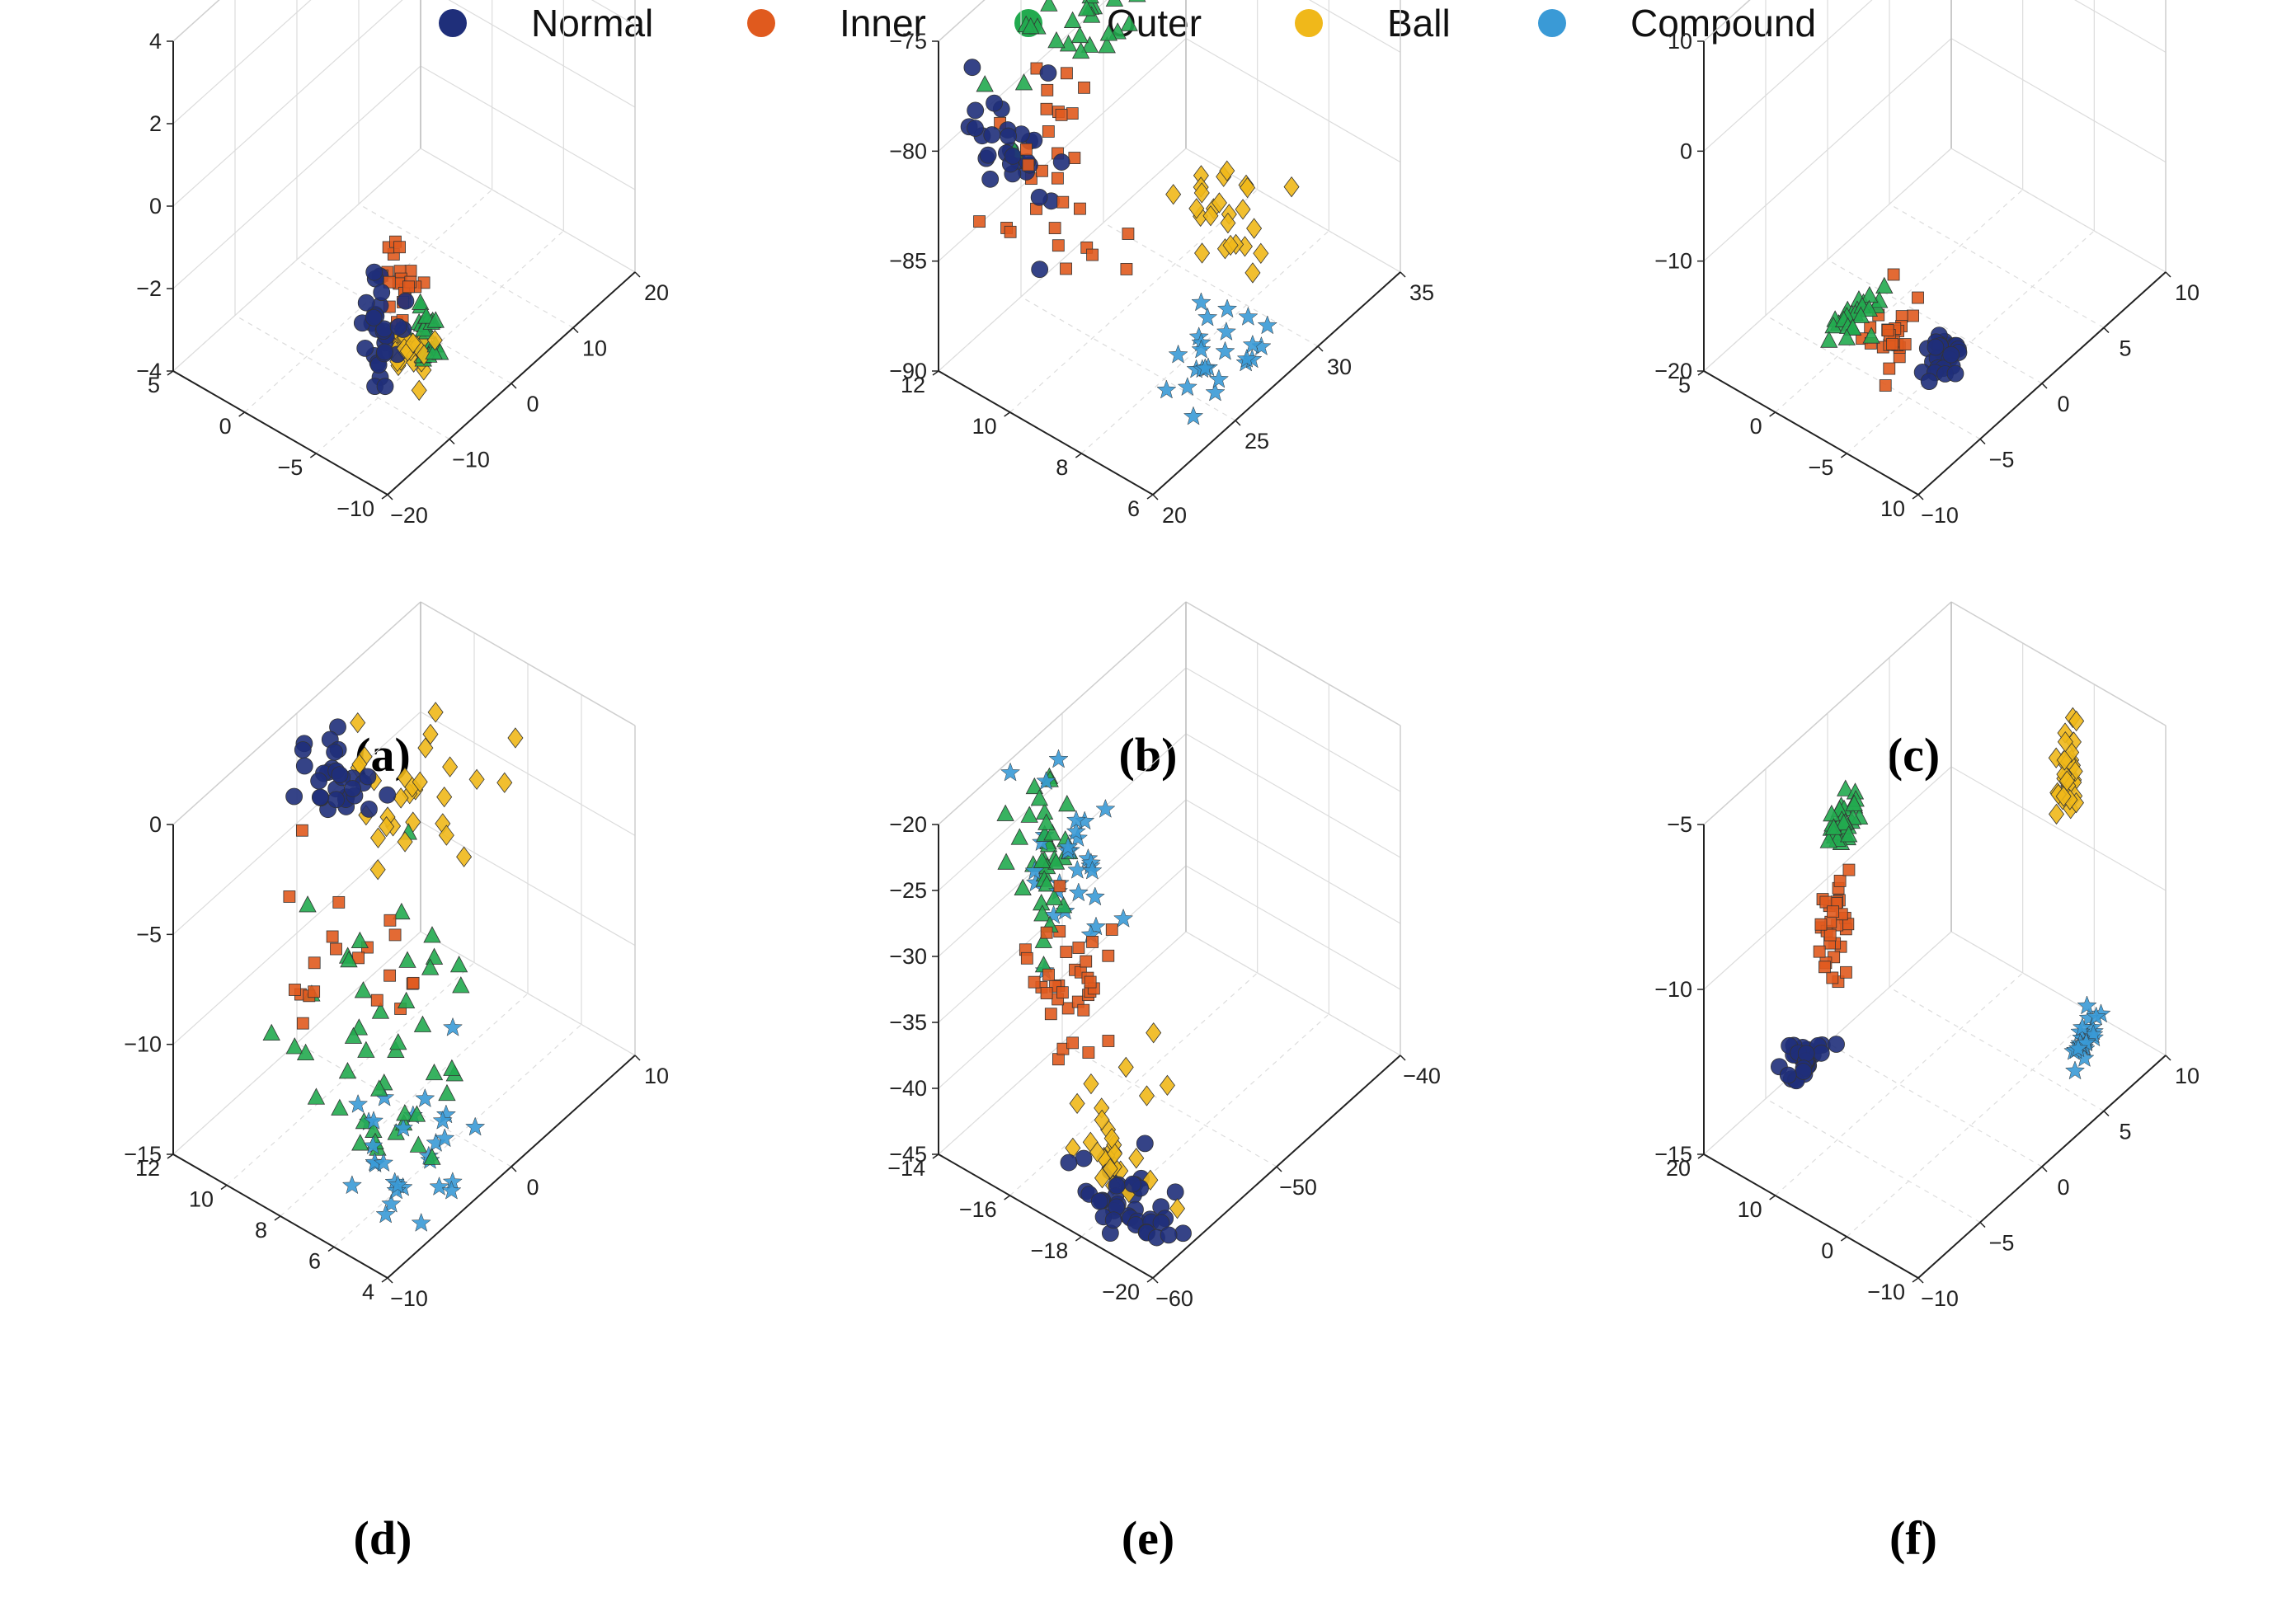 This screenshot has height=1602, width=2296. What do you see at coordinates (1680, 41) in the screenshot?
I see `z-tick-label: 10` at bounding box center [1680, 41].